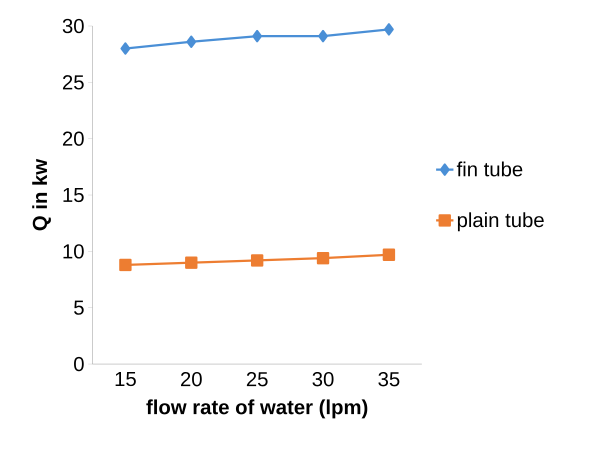 The height and width of the screenshot is (462, 601). I want to click on x-tick-label: 35, so click(389, 379).